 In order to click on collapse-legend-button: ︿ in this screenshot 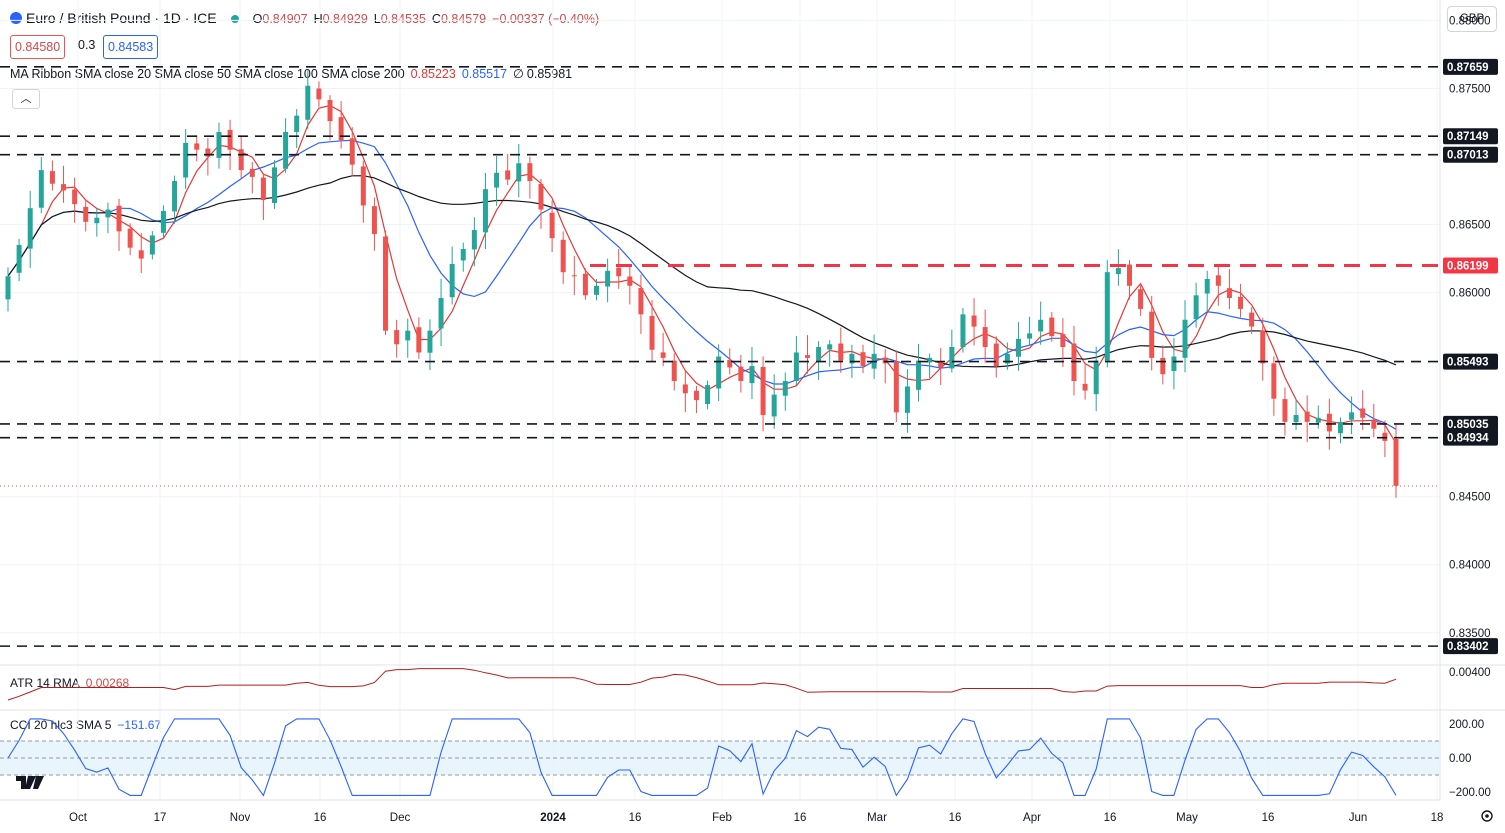, I will do `click(26, 99)`.